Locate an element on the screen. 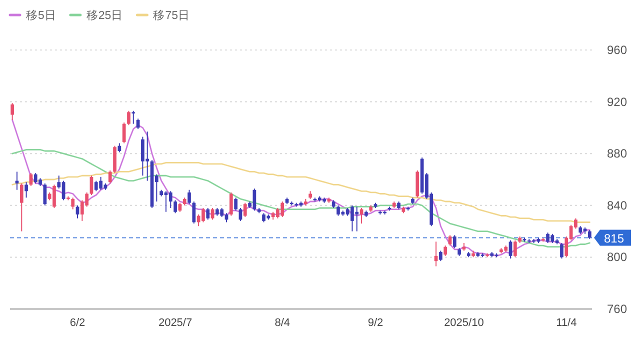 The height and width of the screenshot is (339, 640). x-tick-label: 2025/7 is located at coordinates (175, 323).